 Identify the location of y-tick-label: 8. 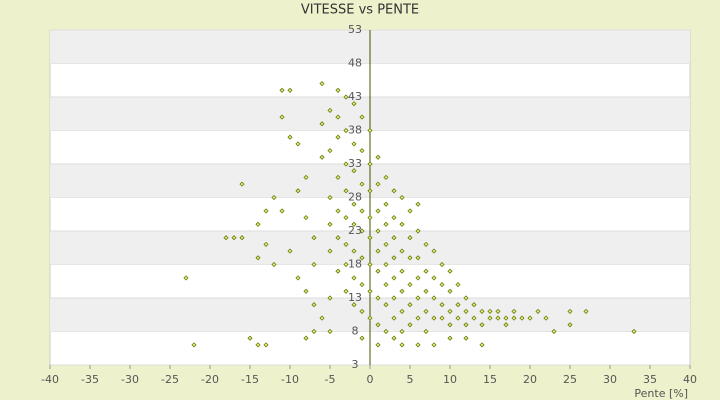
(355, 331).